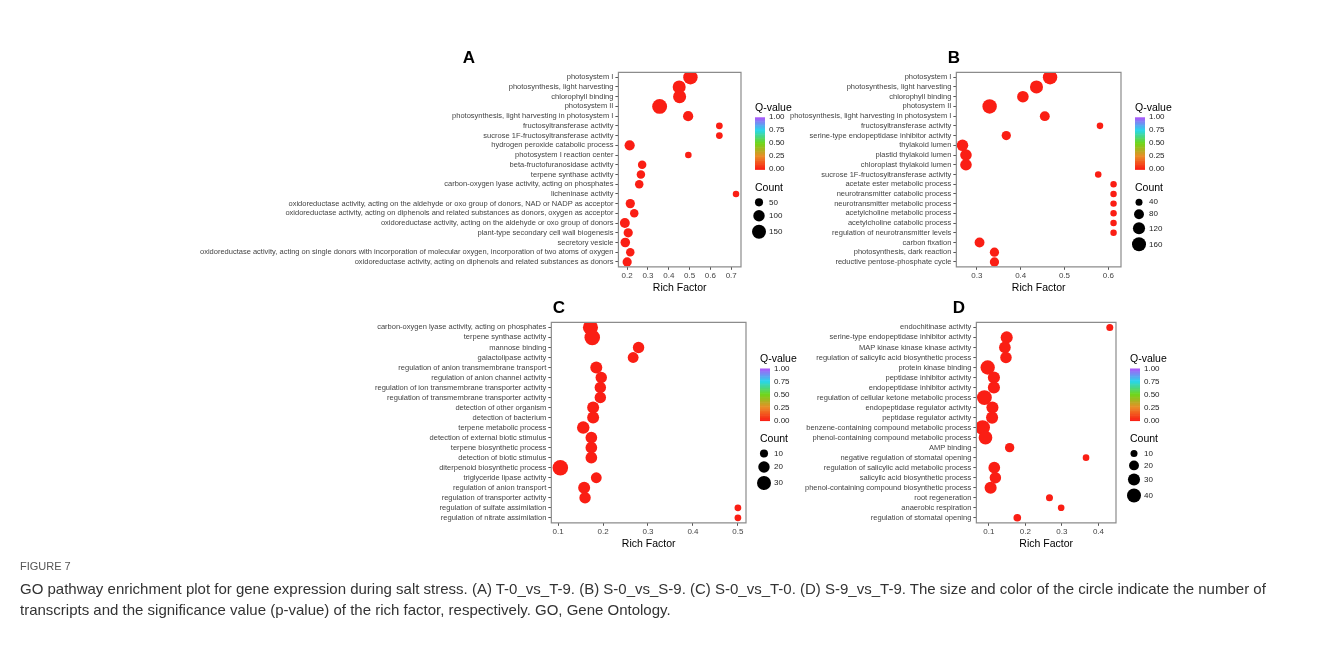 The width and height of the screenshot is (1322, 650). I want to click on legend-label: 120, so click(1156, 228).